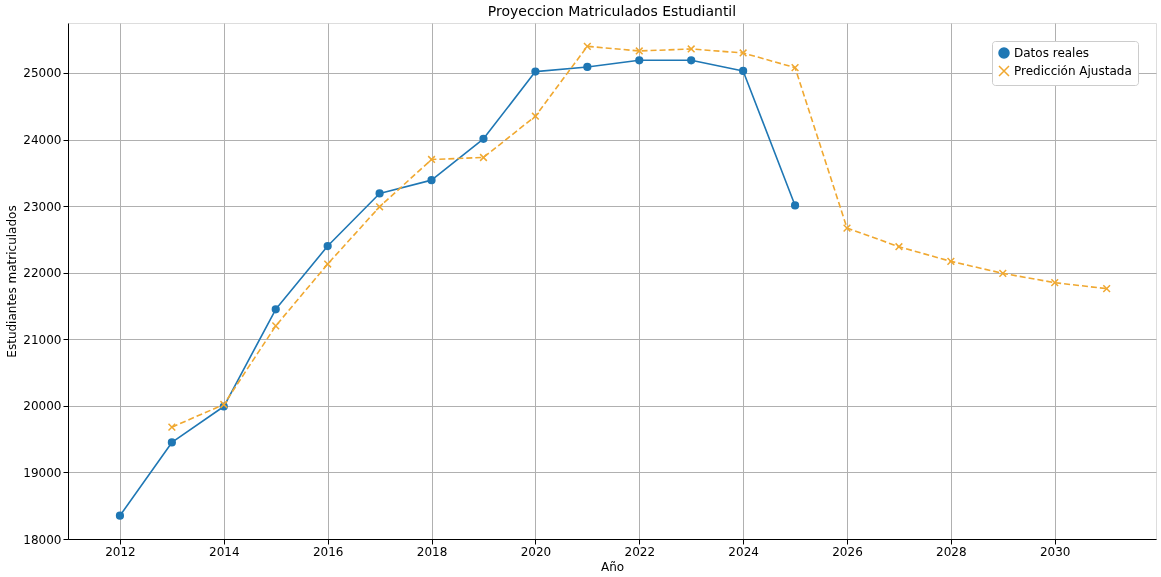 This screenshot has width=1161, height=577. What do you see at coordinates (328, 551) in the screenshot?
I see `x-tick-label: 2016` at bounding box center [328, 551].